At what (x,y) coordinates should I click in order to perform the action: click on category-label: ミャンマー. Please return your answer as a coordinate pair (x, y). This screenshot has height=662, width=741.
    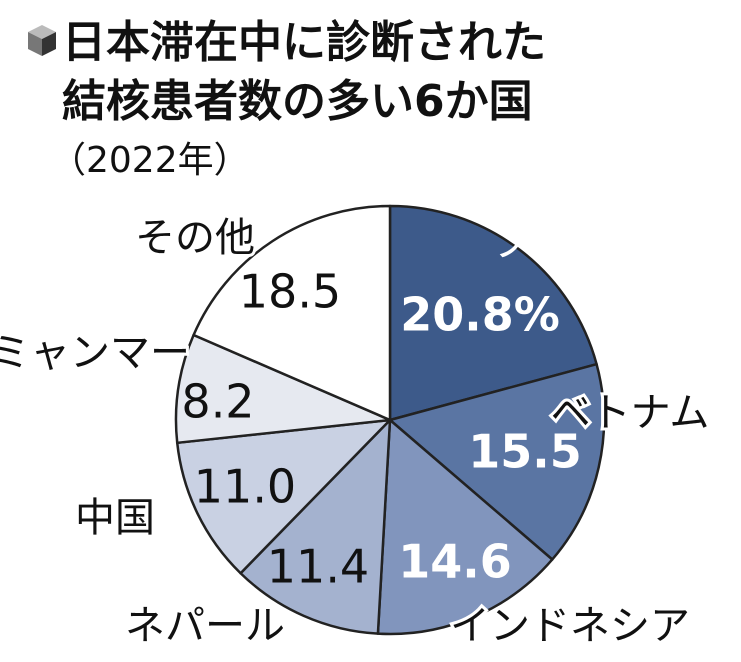
    Looking at the image, I should click on (95, 353).